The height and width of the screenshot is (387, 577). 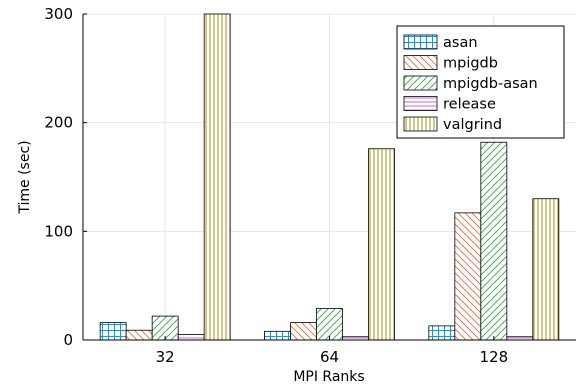 What do you see at coordinates (58, 14) in the screenshot?
I see `y-tick-label: 300` at bounding box center [58, 14].